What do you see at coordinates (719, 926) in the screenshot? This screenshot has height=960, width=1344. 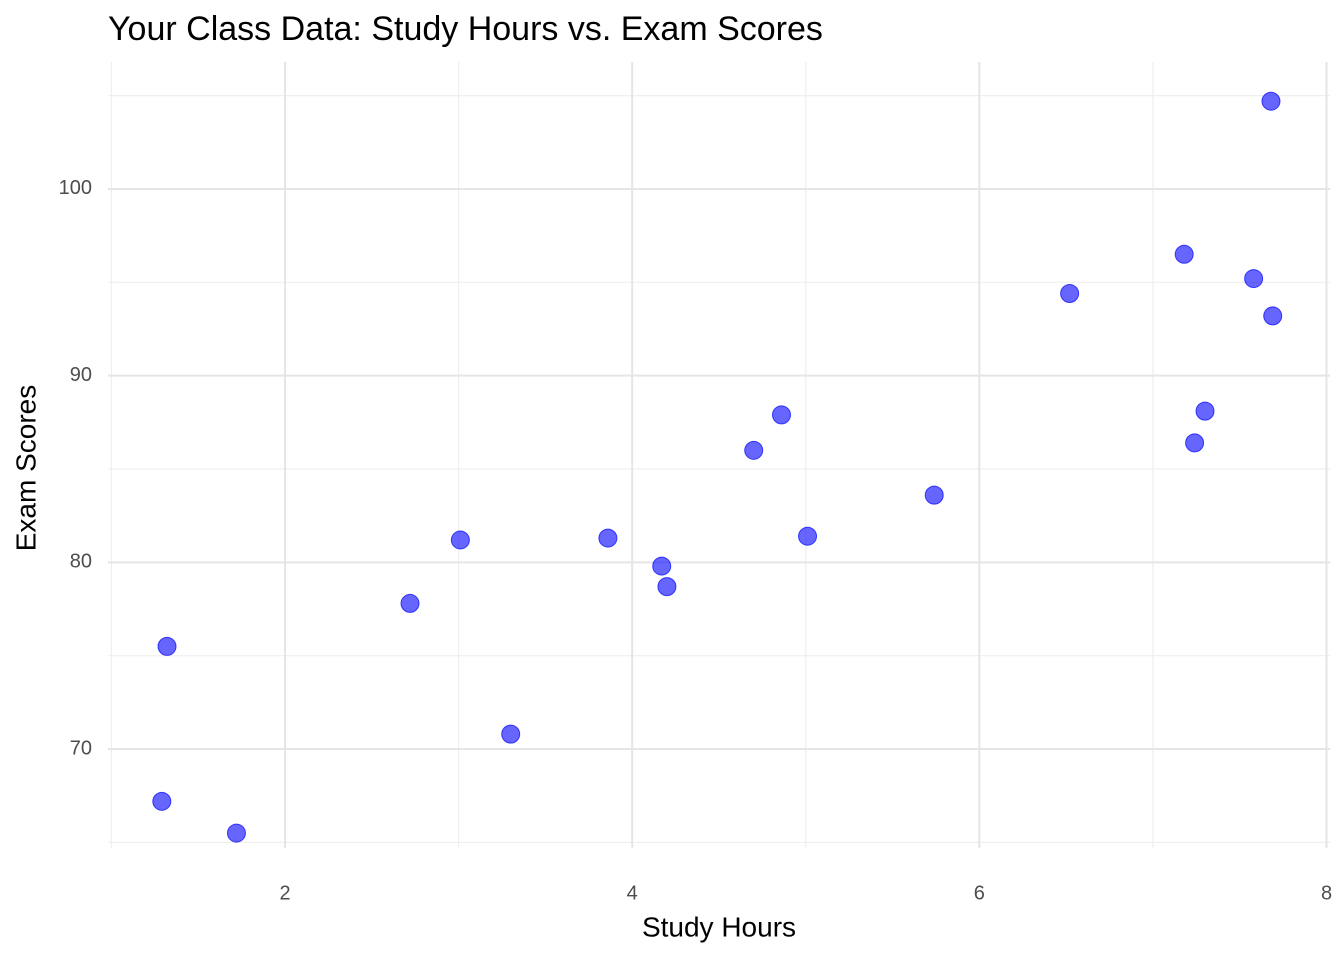 I see `x-axis-label: Study Hours` at bounding box center [719, 926].